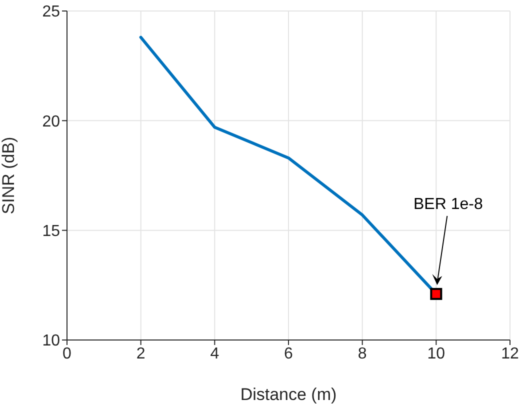 The height and width of the screenshot is (408, 522). I want to click on x-tick-label: 12, so click(510, 353).